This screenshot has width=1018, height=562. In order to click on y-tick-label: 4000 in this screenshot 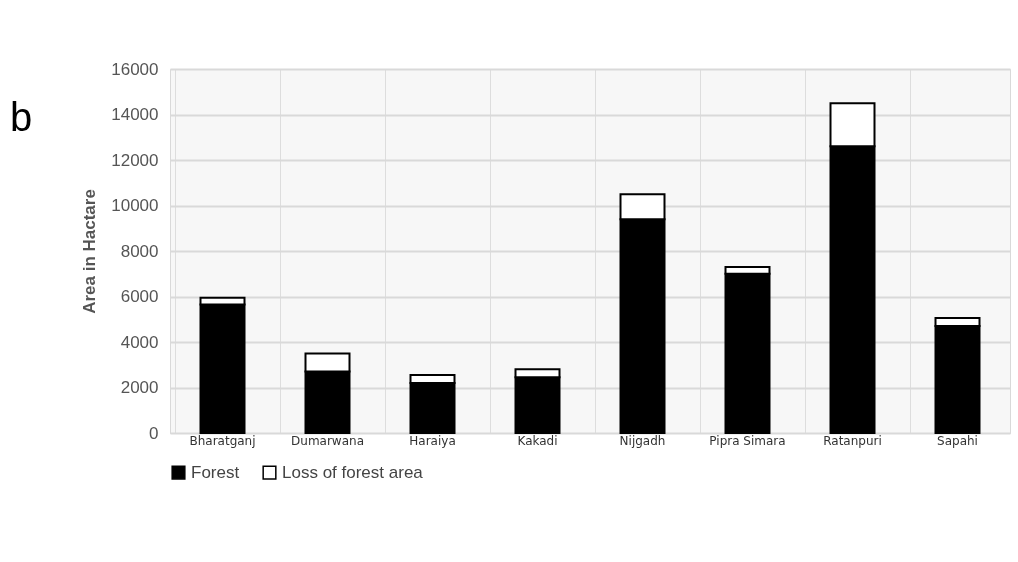, I will do `click(139, 342)`.